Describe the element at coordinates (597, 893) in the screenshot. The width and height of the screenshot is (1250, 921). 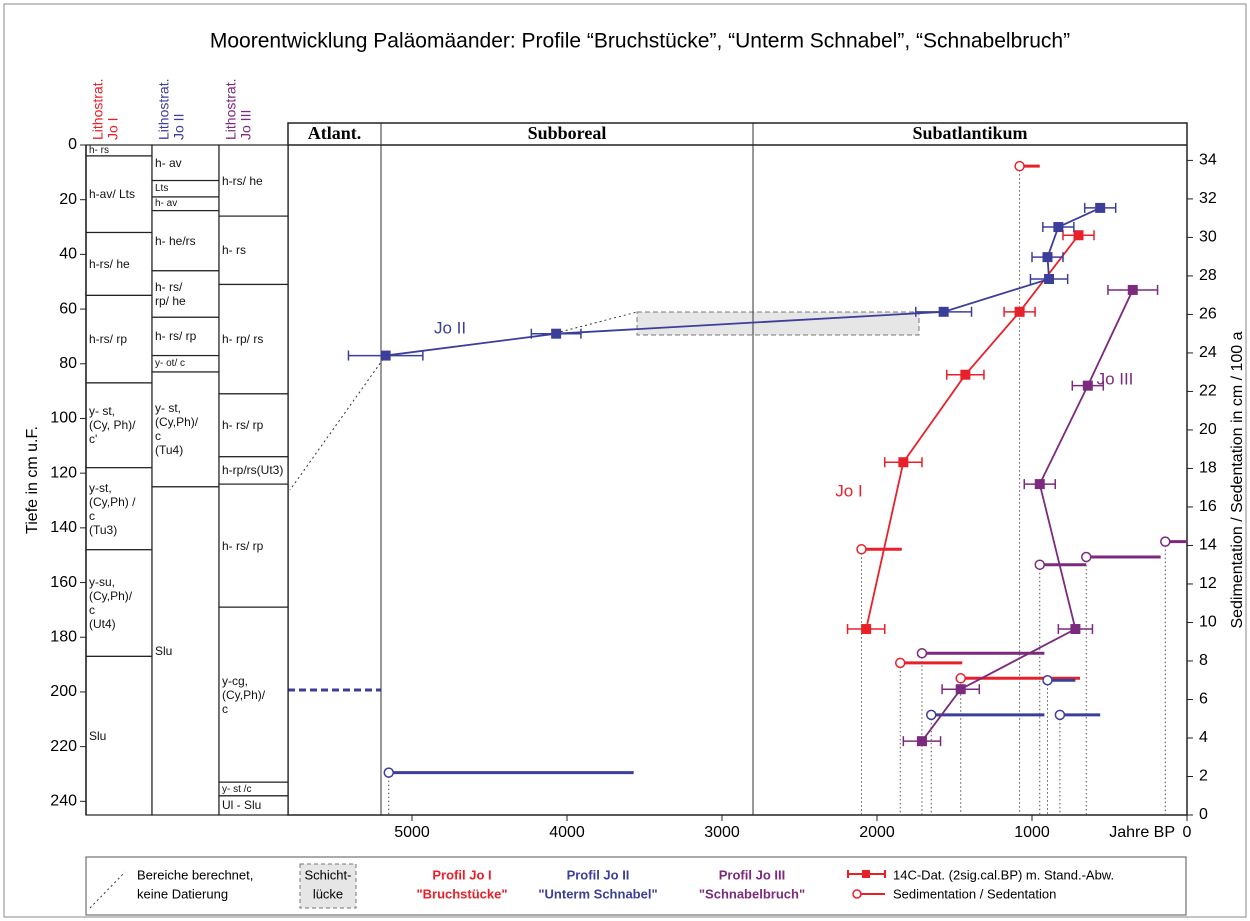
I see `legend-text: "Unterm Schnabel"` at that location.